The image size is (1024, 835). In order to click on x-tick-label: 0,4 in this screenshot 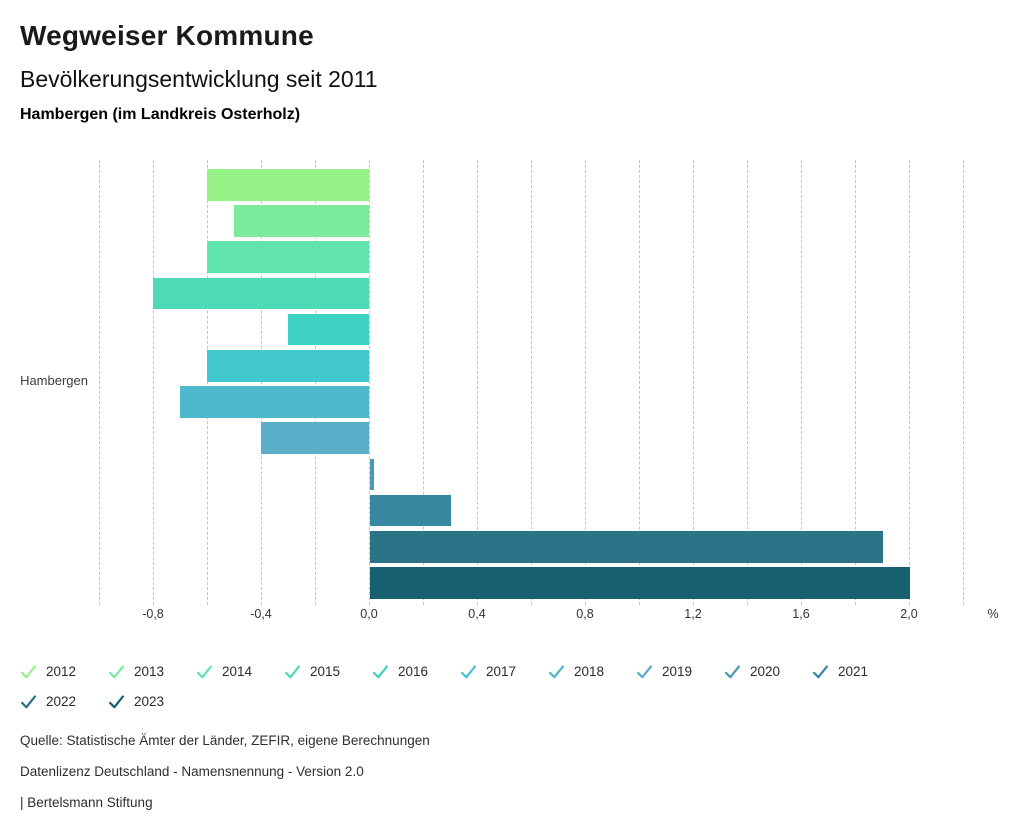, I will do `click(477, 614)`.